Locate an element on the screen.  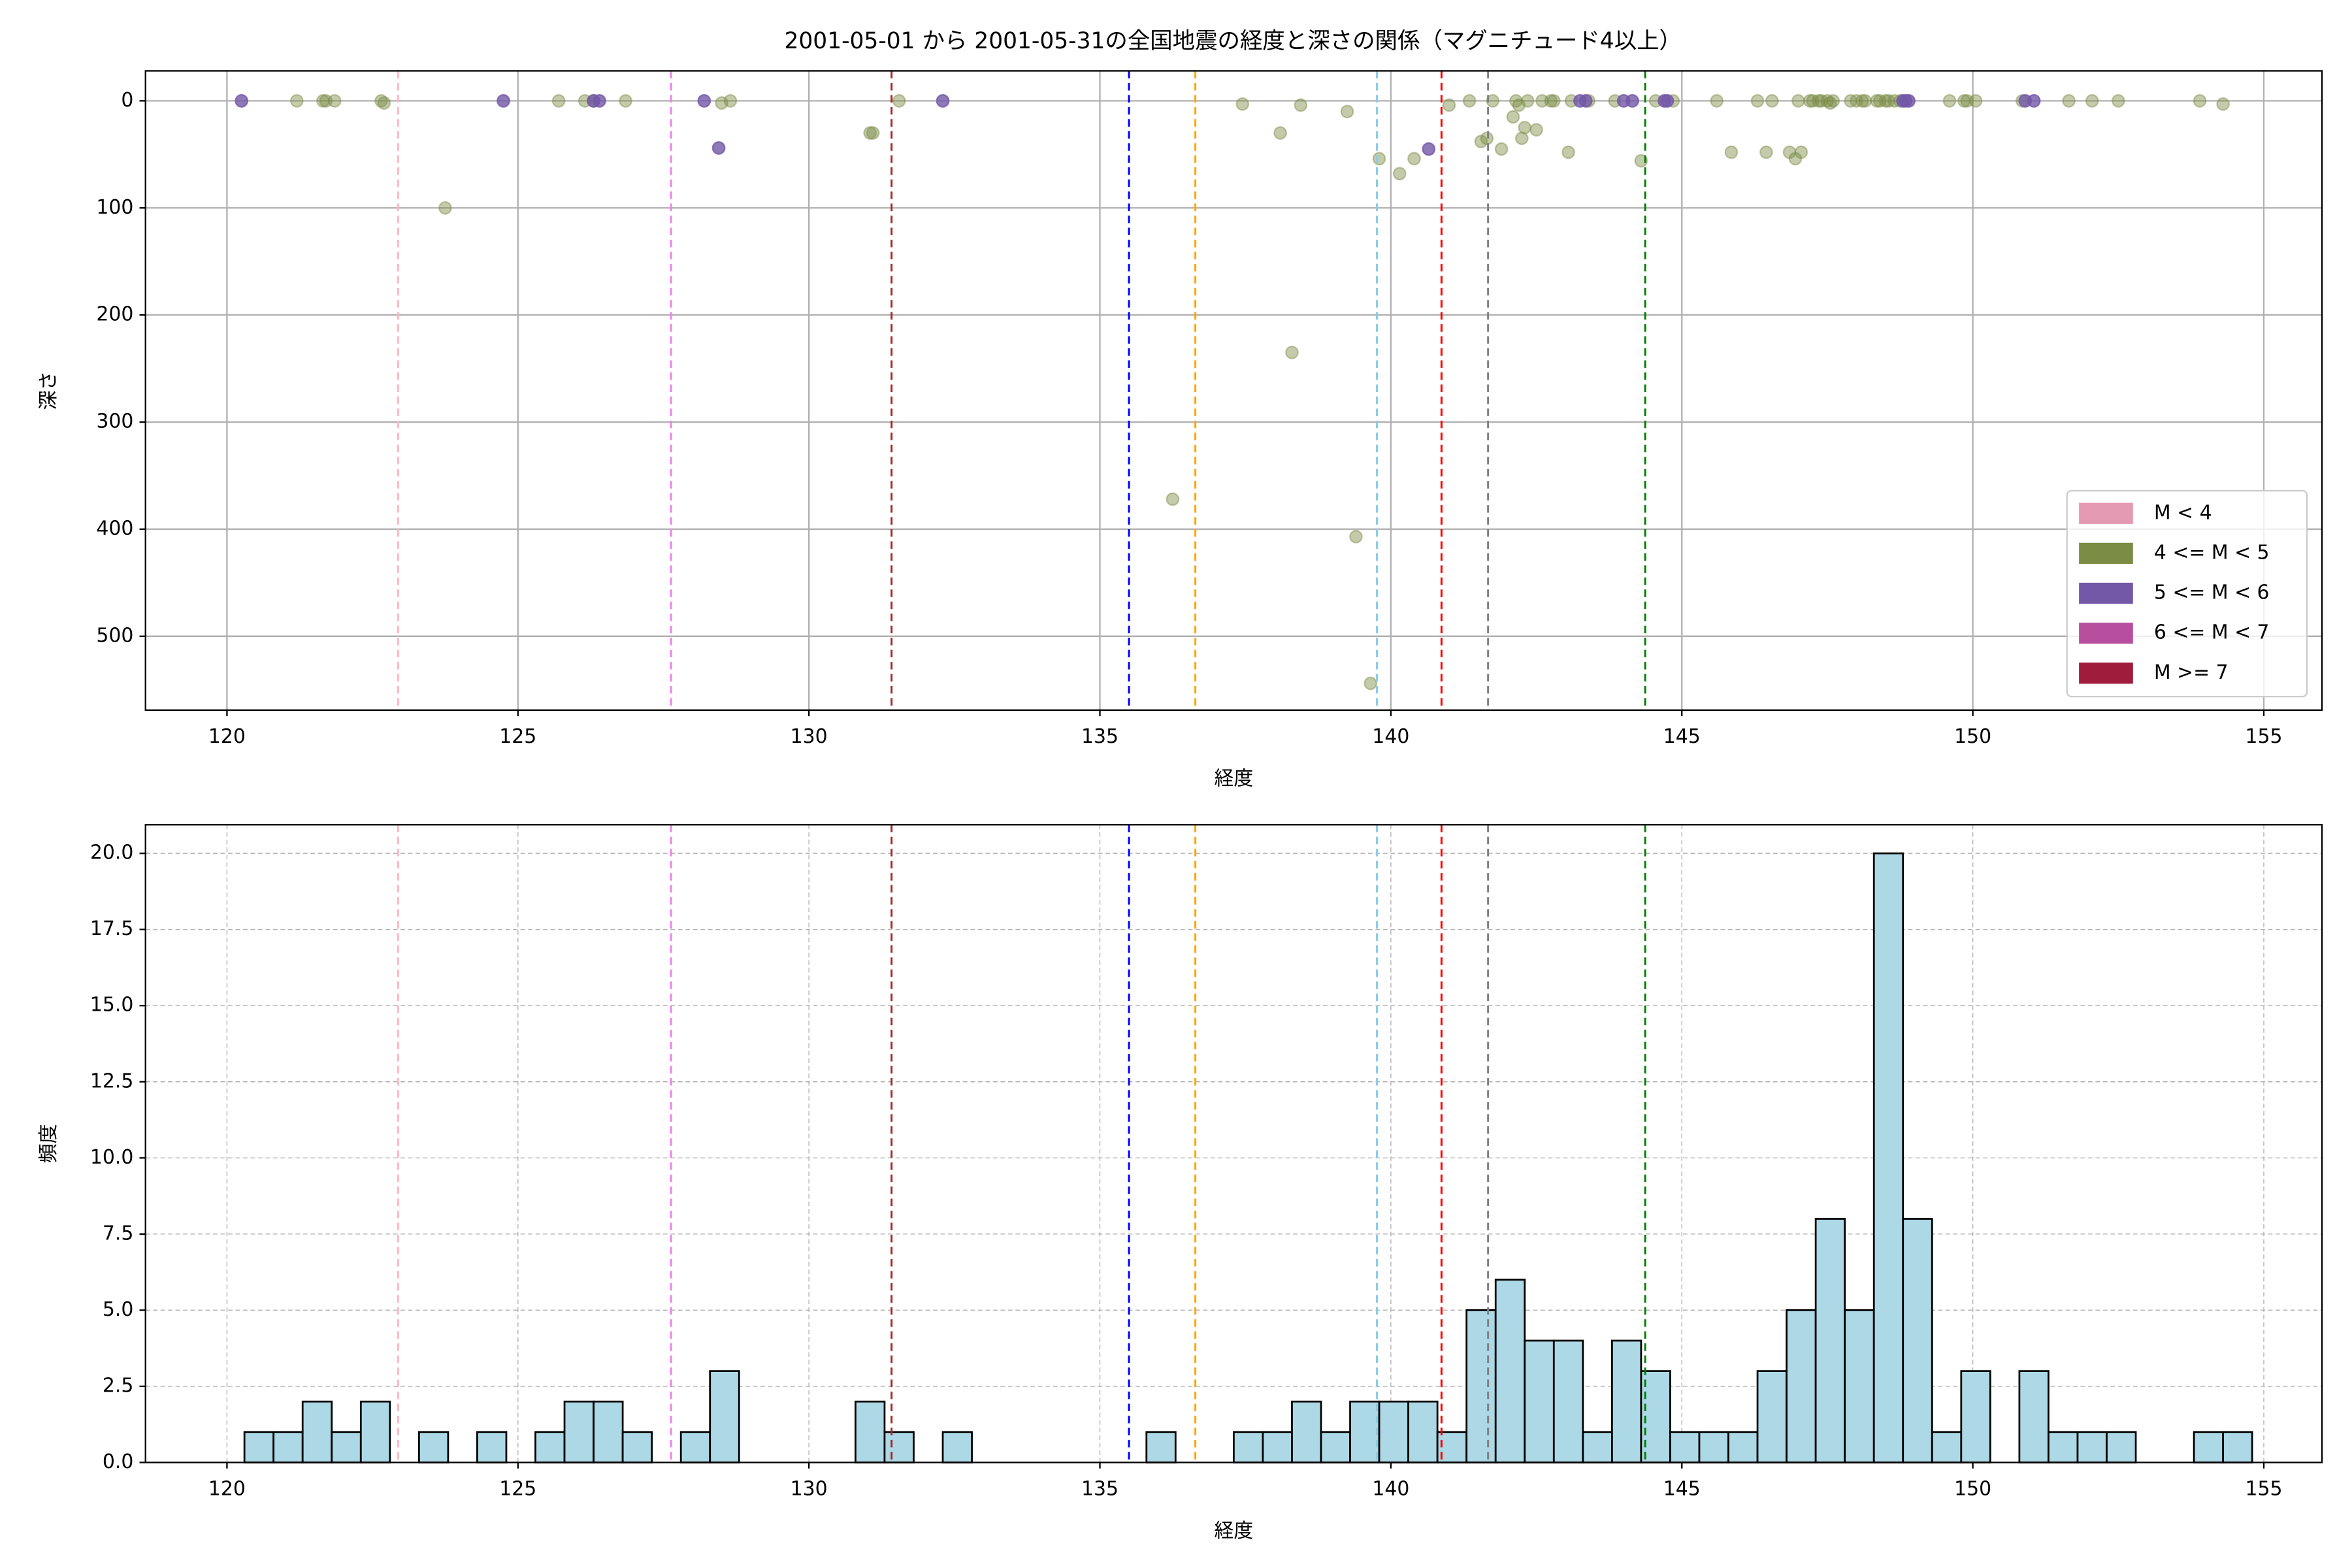
y-tick-label: 2.5 is located at coordinates (118, 1385).